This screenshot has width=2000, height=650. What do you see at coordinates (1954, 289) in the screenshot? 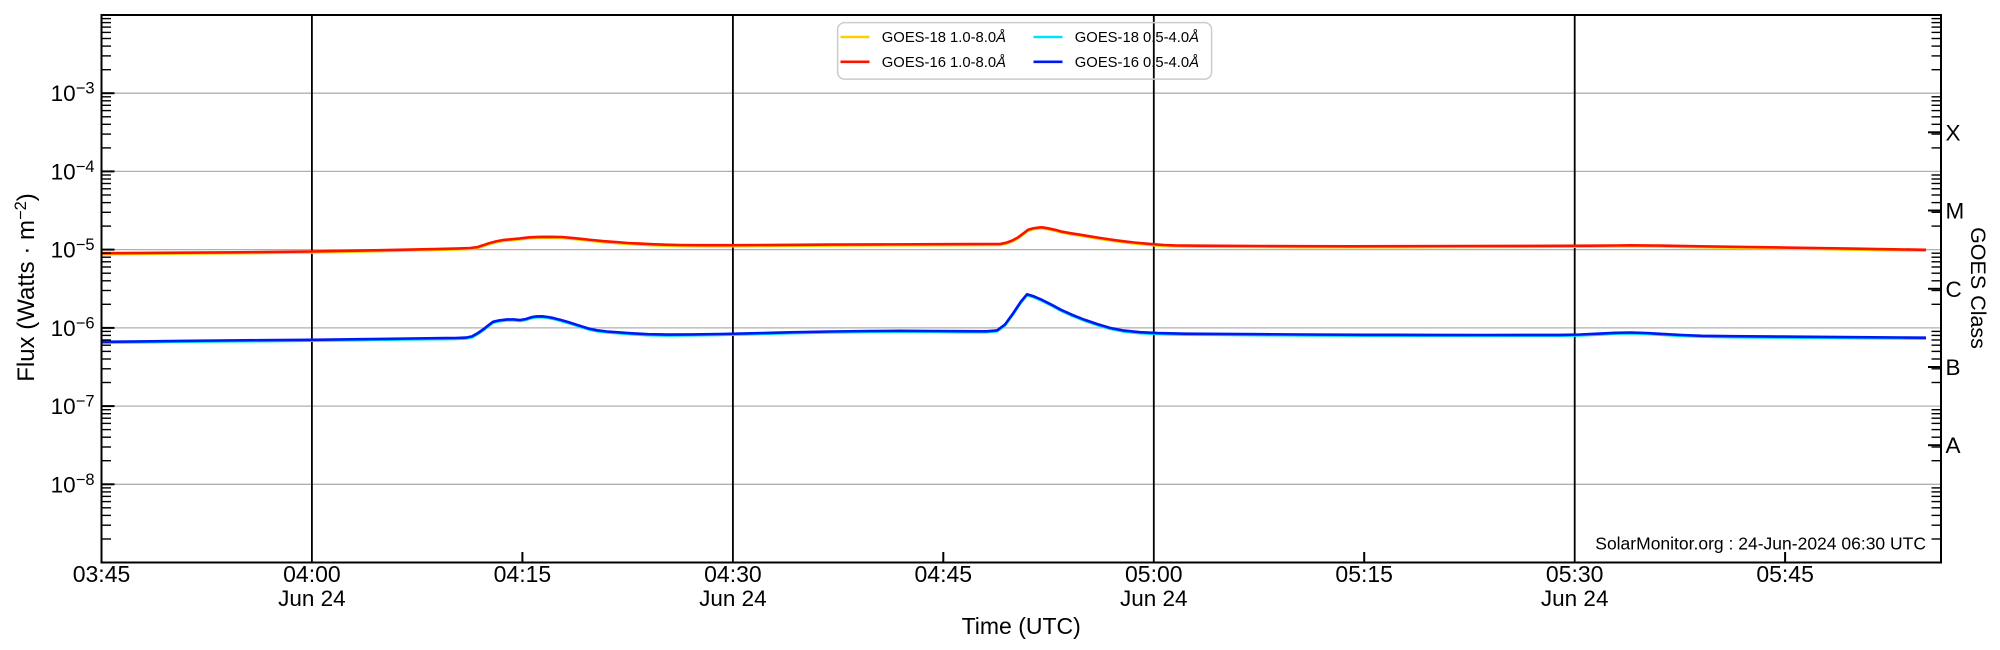
I see `svg-text: C` at bounding box center [1954, 289].